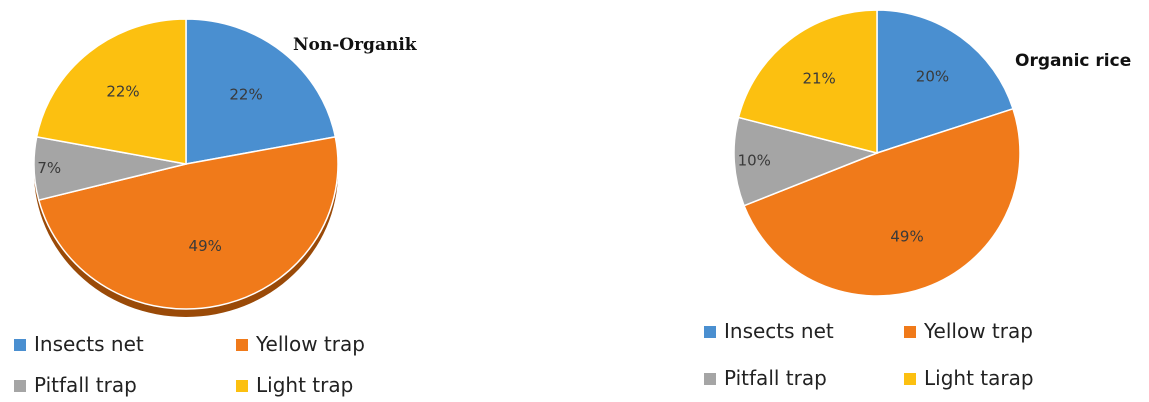  Describe the element at coordinates (754, 161) in the screenshot. I see `slice-label-pitfall-trap: 10%` at that location.